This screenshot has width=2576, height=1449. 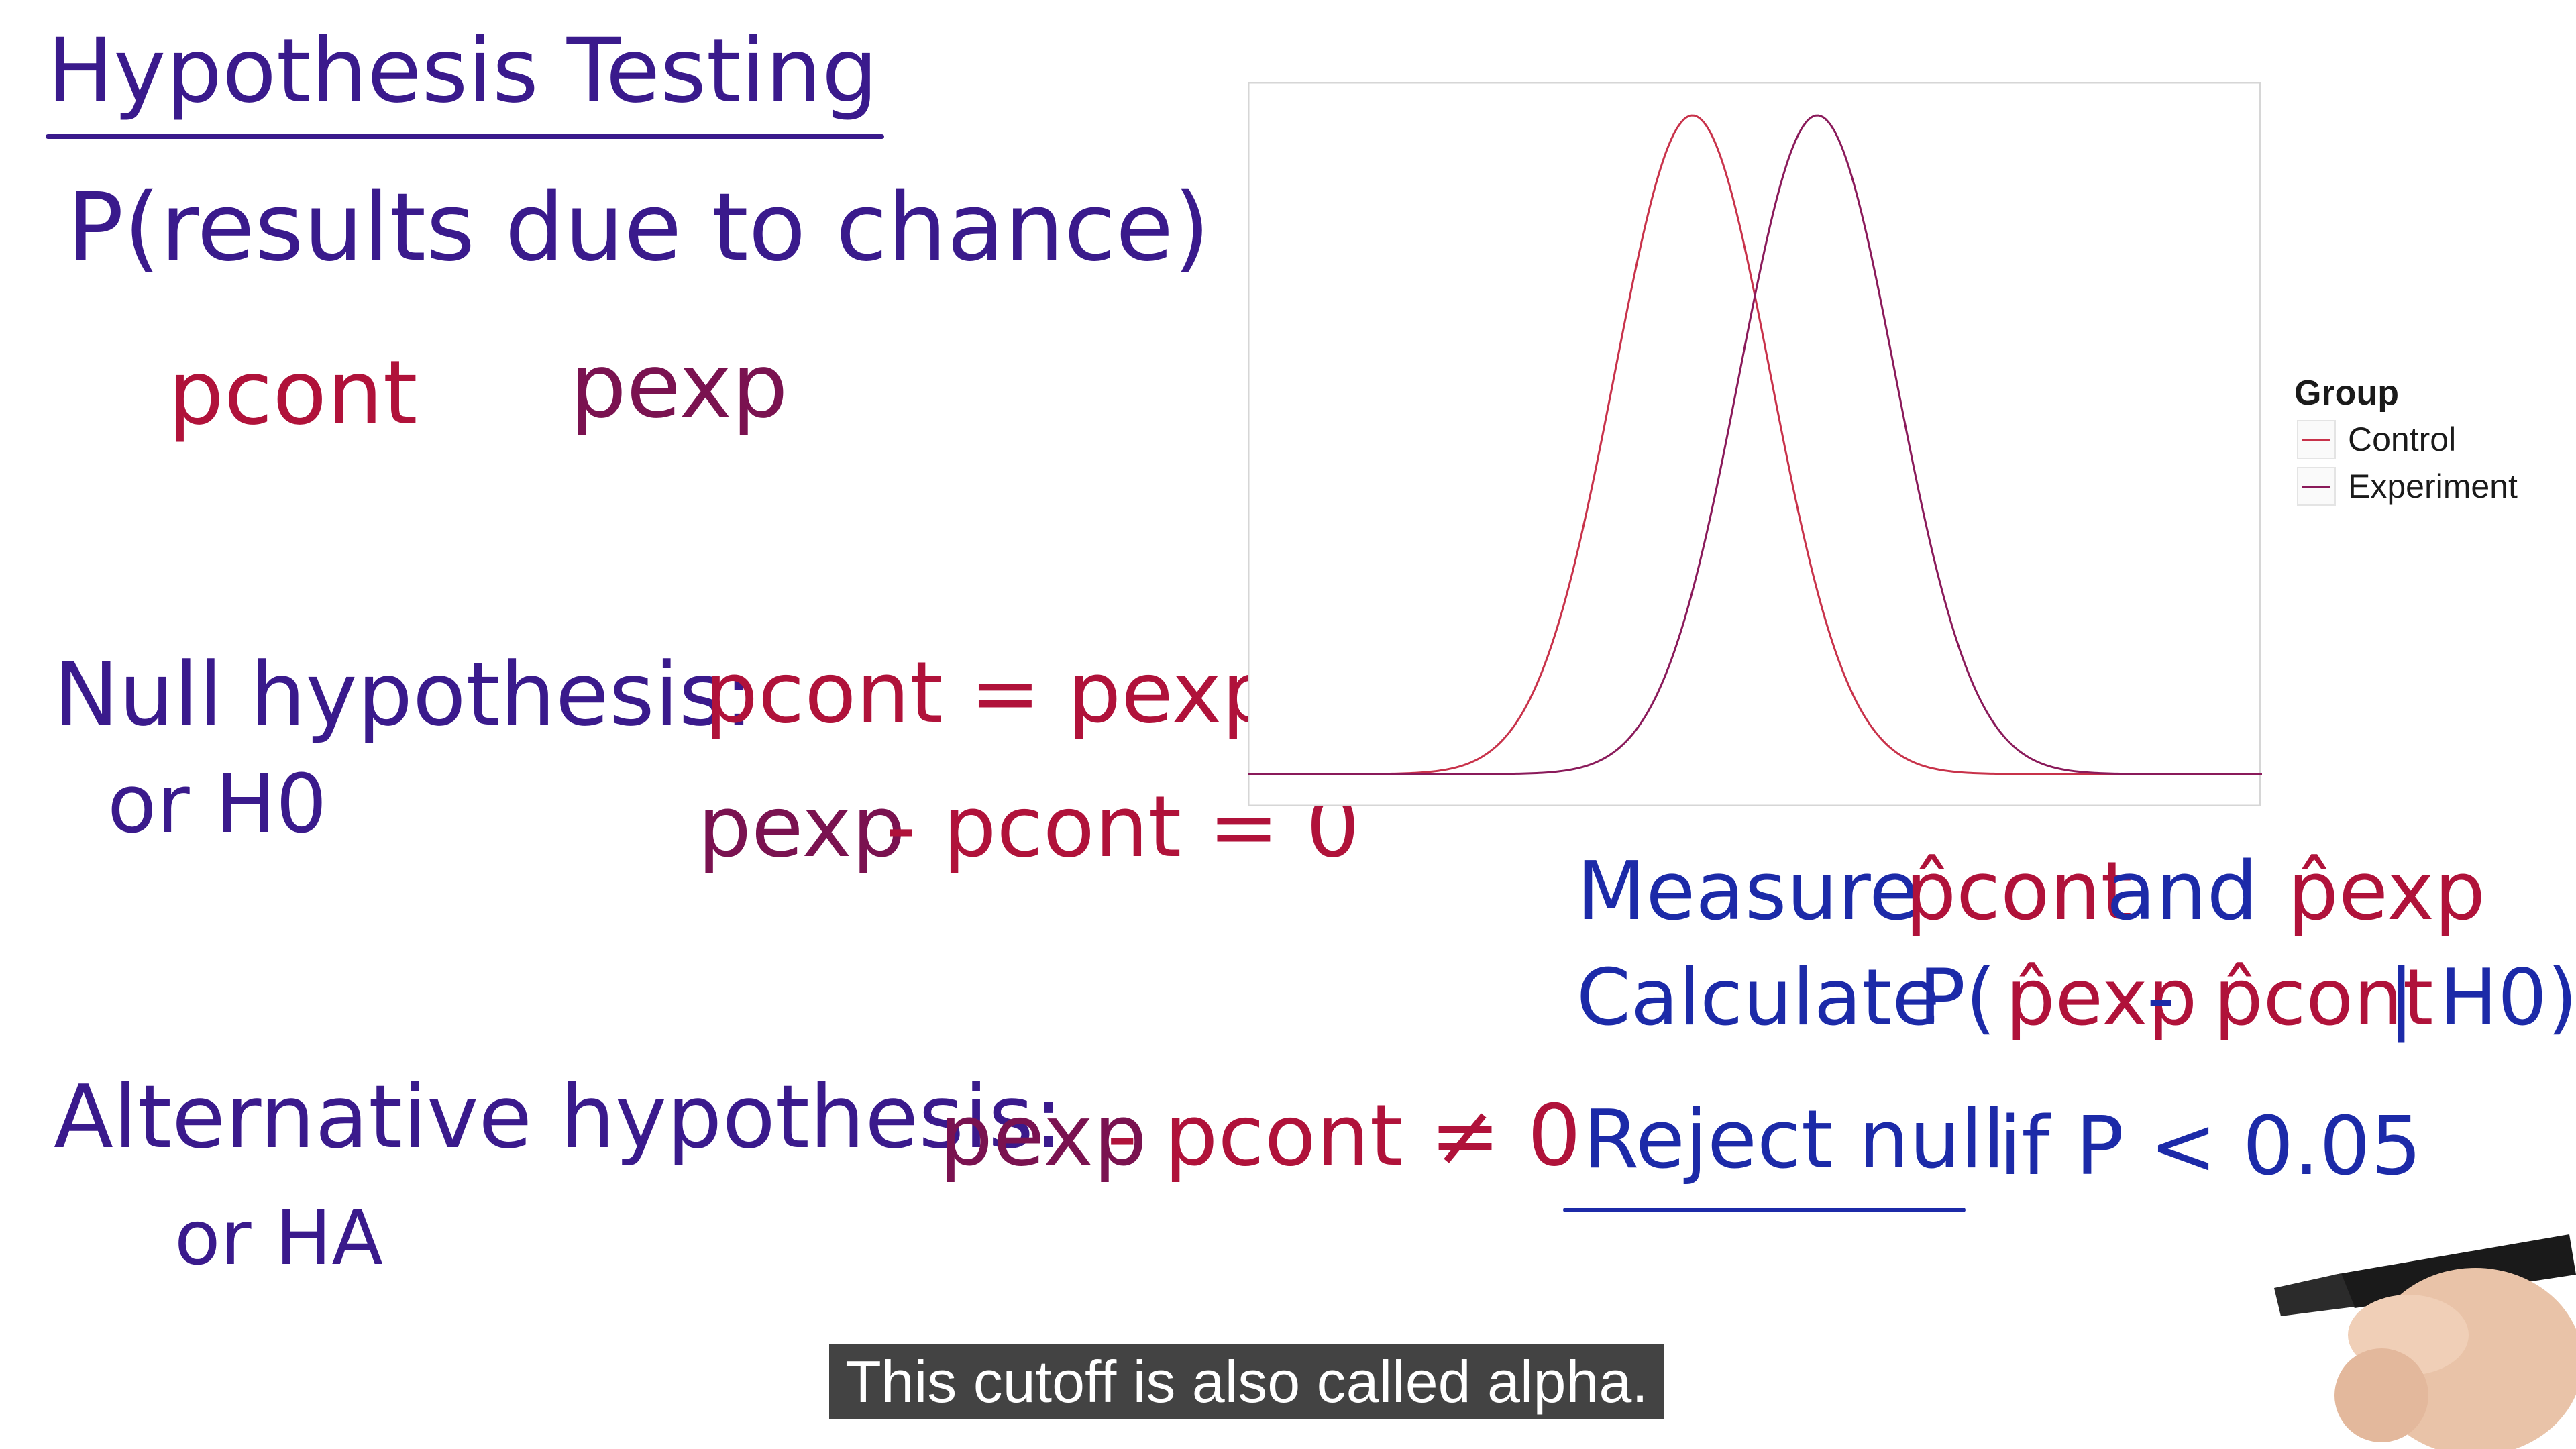 What do you see at coordinates (638, 227) in the screenshot?
I see `definition-text: P(results due to chance)` at bounding box center [638, 227].